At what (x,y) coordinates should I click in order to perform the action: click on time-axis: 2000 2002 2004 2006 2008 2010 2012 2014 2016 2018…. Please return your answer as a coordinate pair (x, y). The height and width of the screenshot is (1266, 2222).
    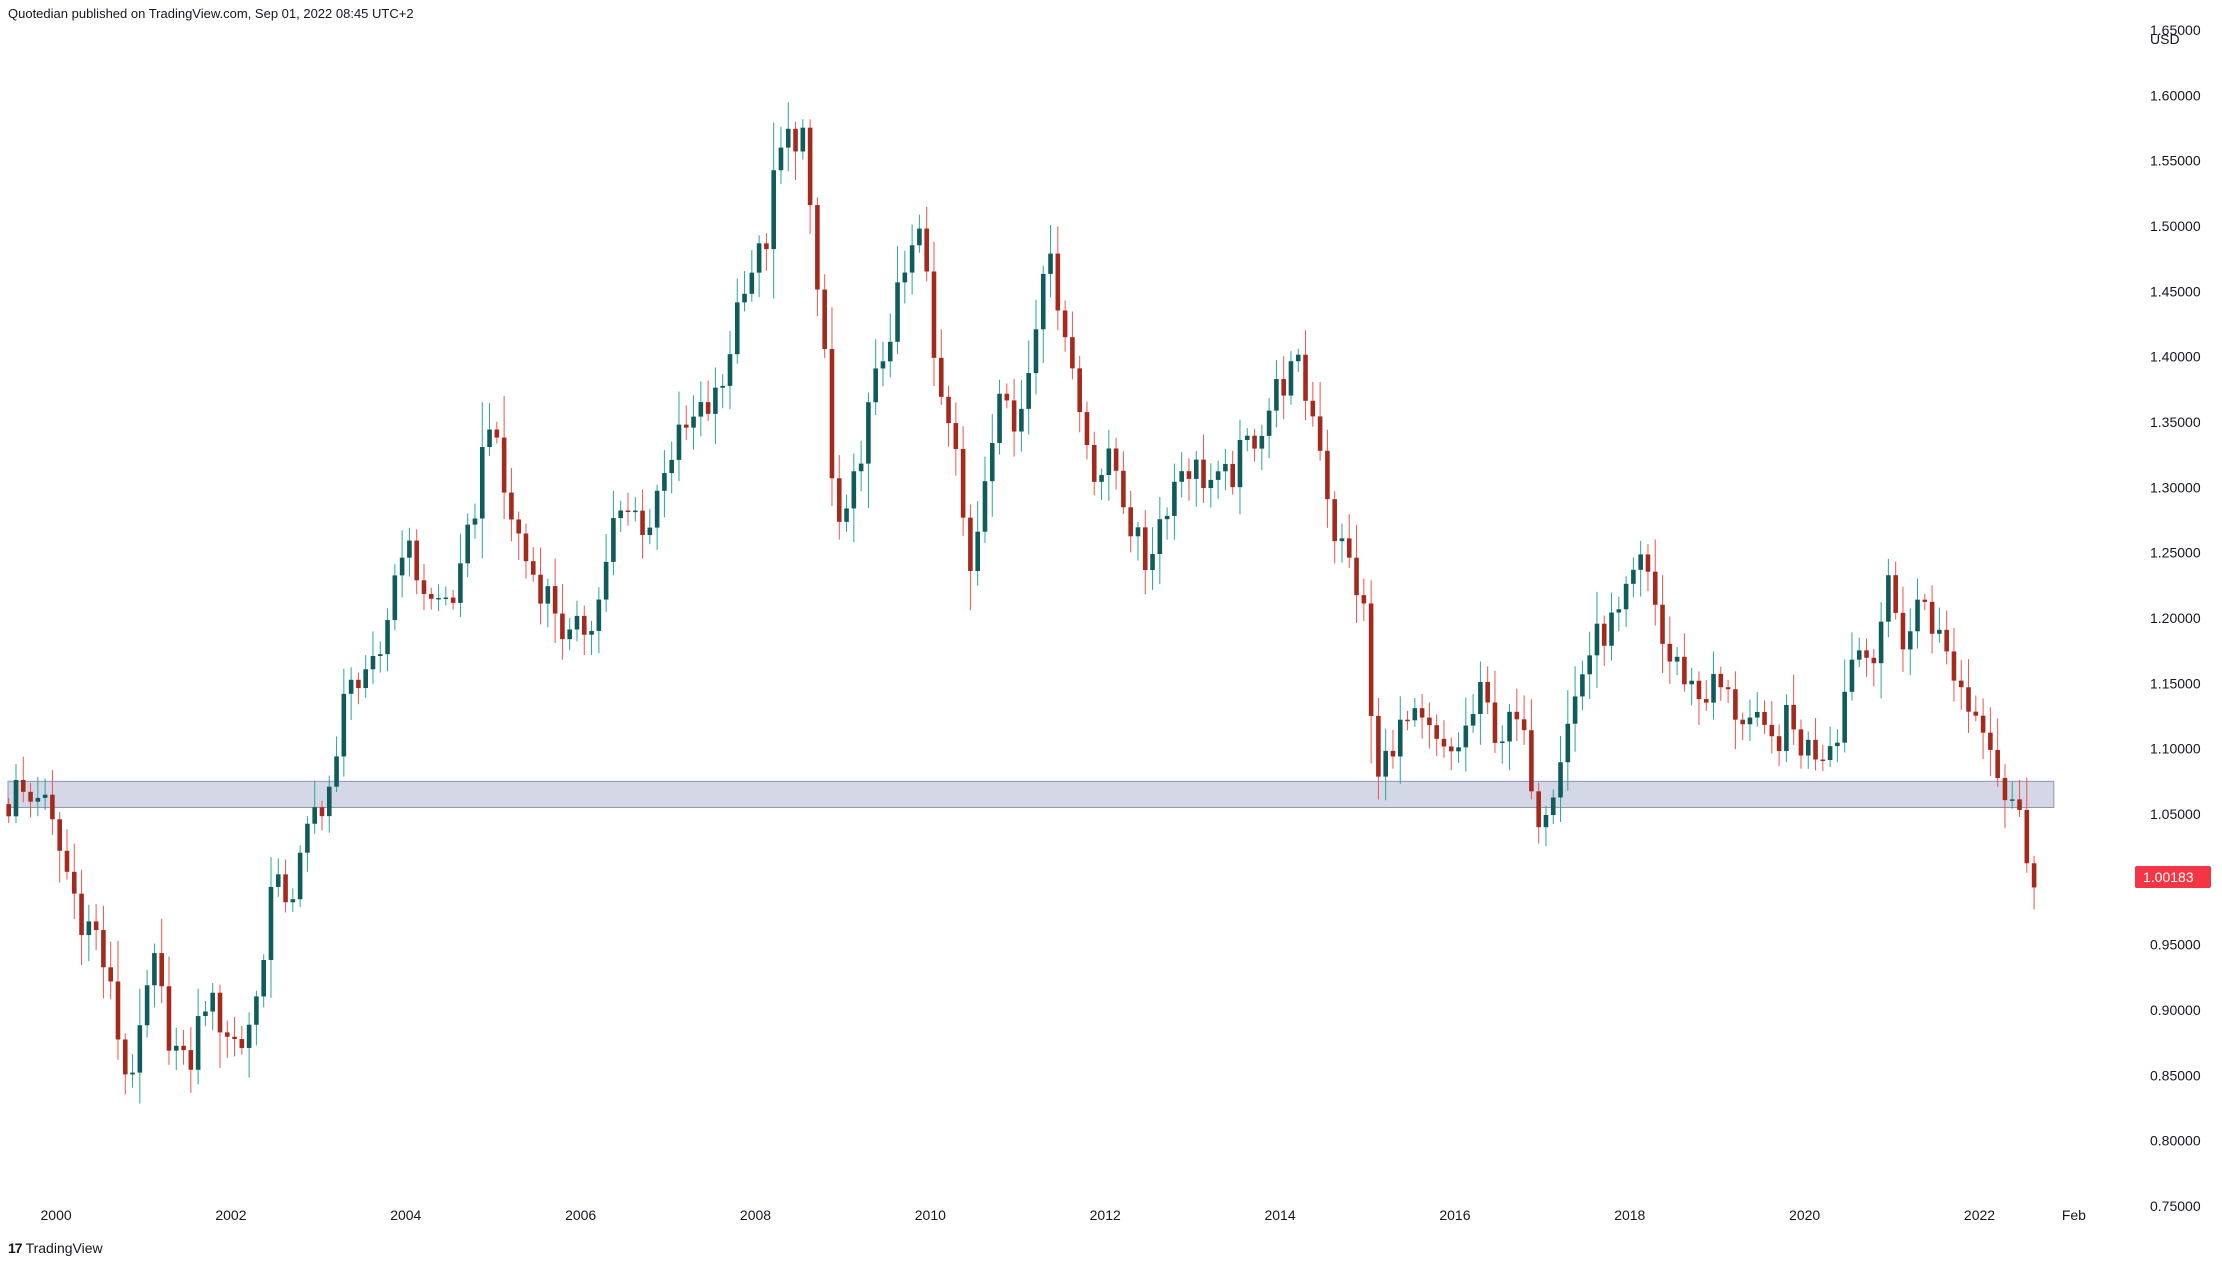
    Looking at the image, I should click on (1064, 1215).